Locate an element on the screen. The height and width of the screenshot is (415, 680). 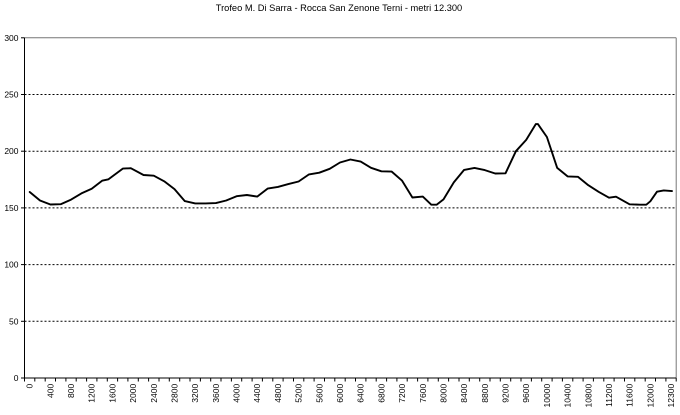
svg-text: 250 is located at coordinates (11, 95).